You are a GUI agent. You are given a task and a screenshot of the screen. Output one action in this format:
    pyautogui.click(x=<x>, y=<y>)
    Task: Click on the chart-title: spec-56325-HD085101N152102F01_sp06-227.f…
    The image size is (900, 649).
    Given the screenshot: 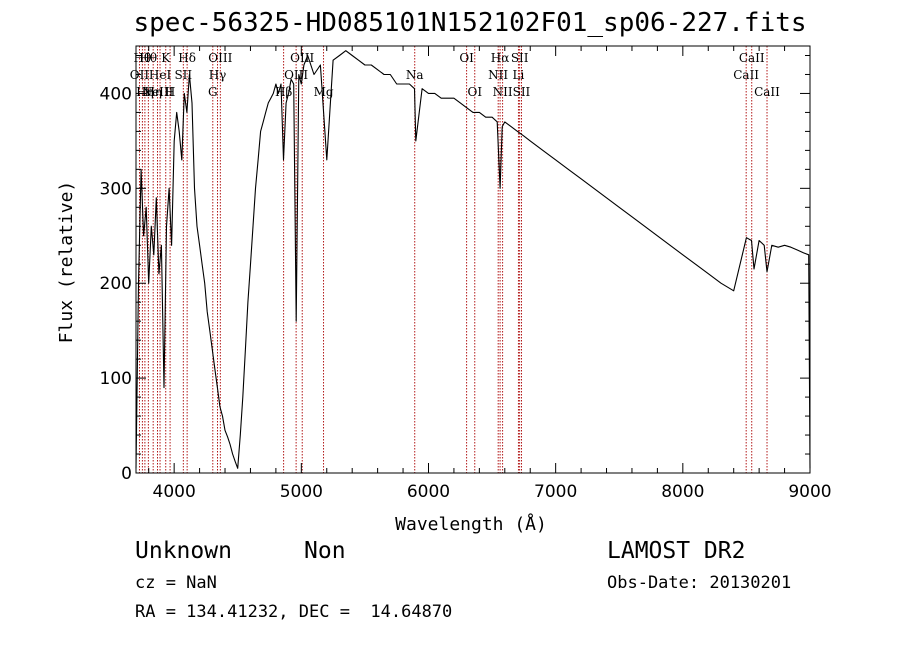 What is the action you would take?
    pyautogui.click(x=470, y=23)
    